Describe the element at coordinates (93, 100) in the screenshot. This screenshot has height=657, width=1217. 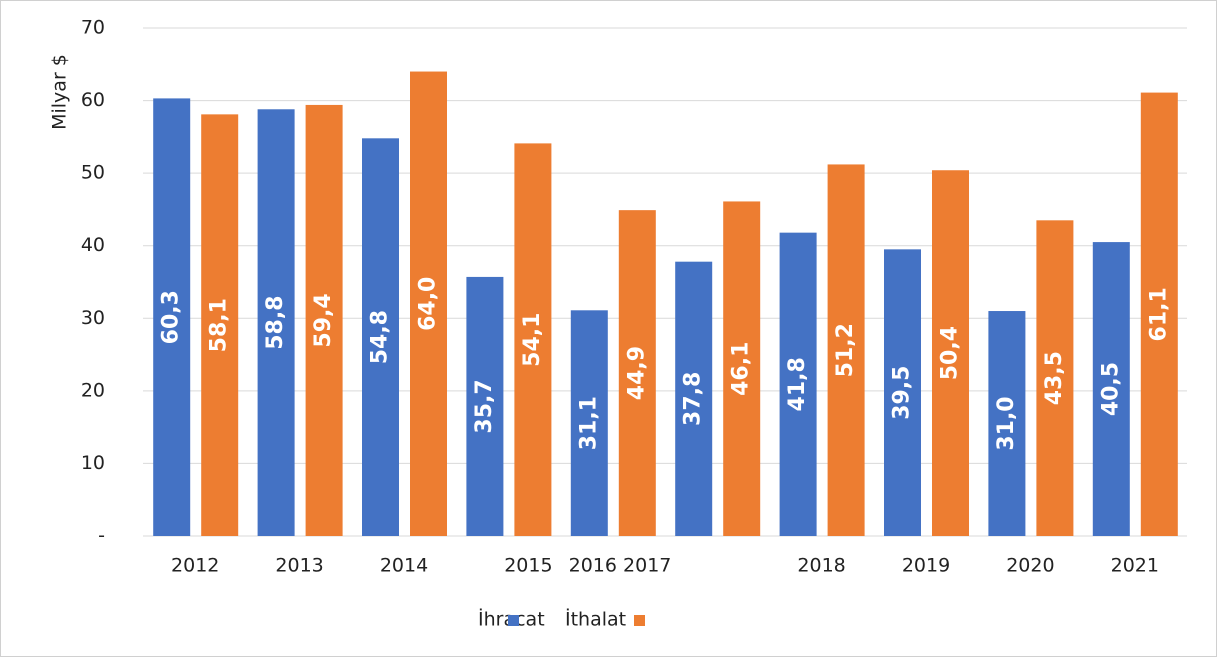
I see `y-tick-label: 60` at that location.